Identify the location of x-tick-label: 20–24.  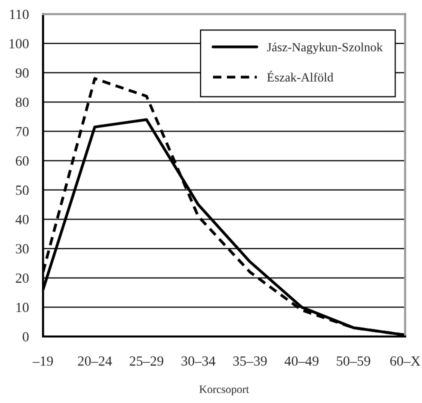
(95, 361).